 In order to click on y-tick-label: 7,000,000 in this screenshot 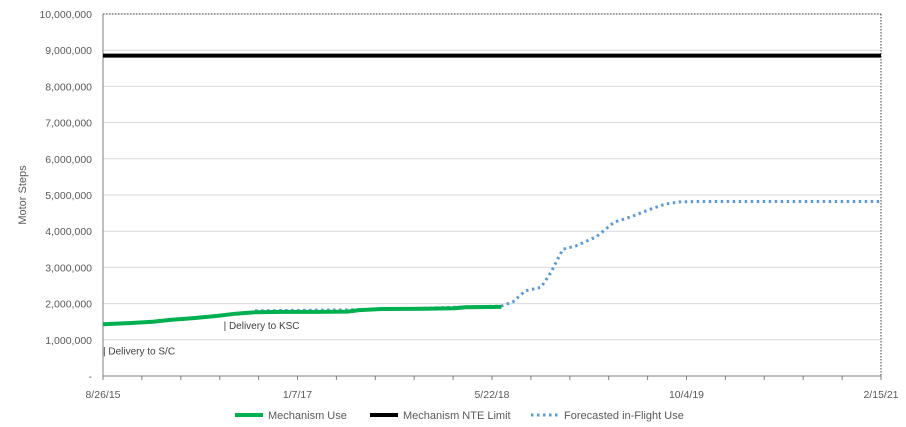, I will do `click(68, 124)`.